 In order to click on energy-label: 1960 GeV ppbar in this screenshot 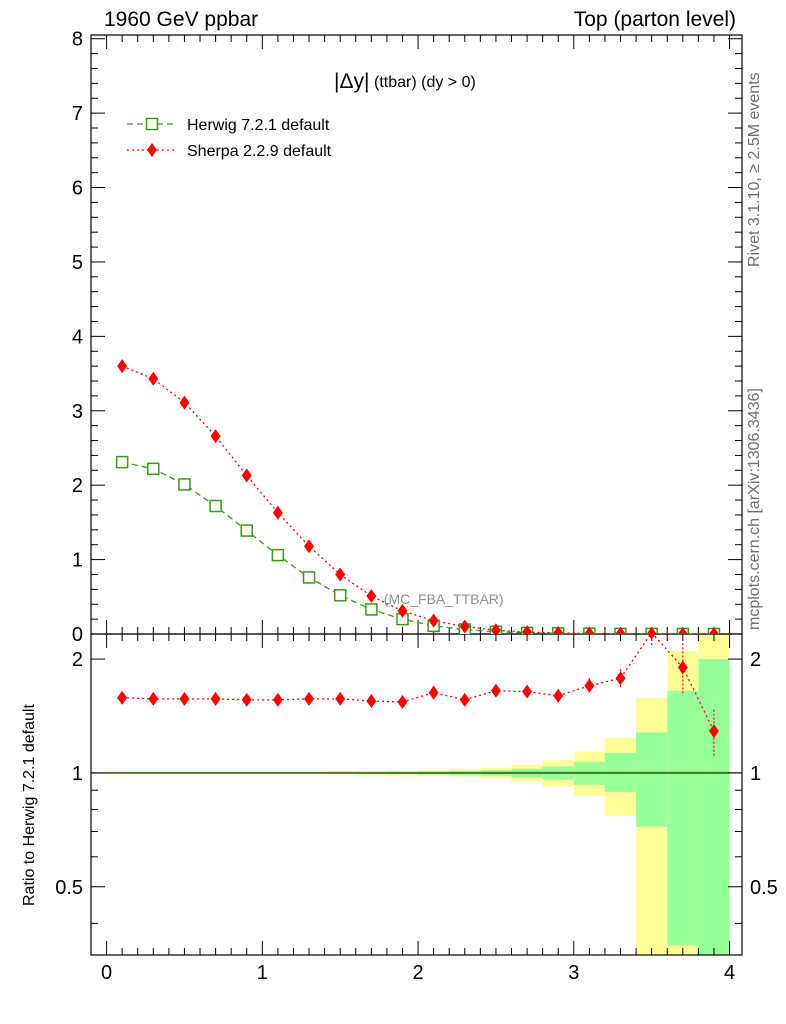, I will do `click(181, 19)`.